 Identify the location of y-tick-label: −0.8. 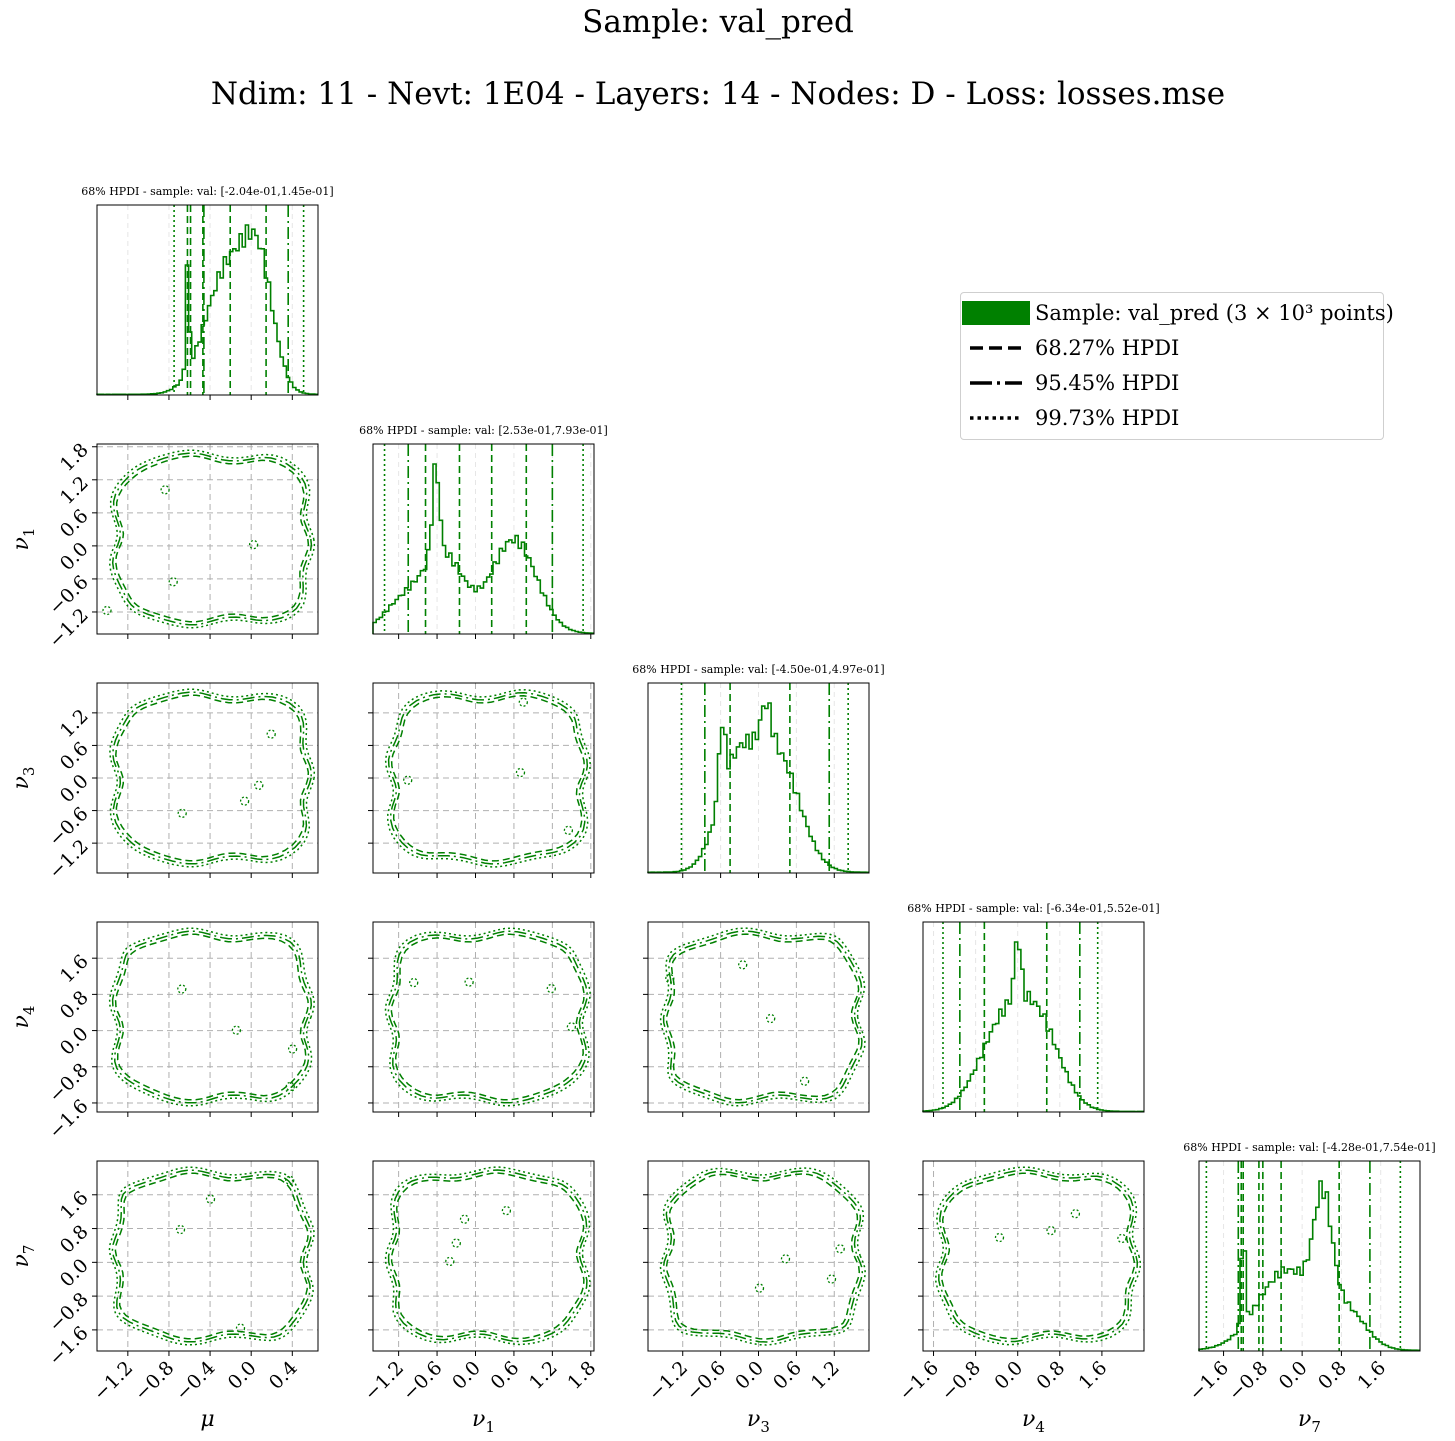
(69, 1083).